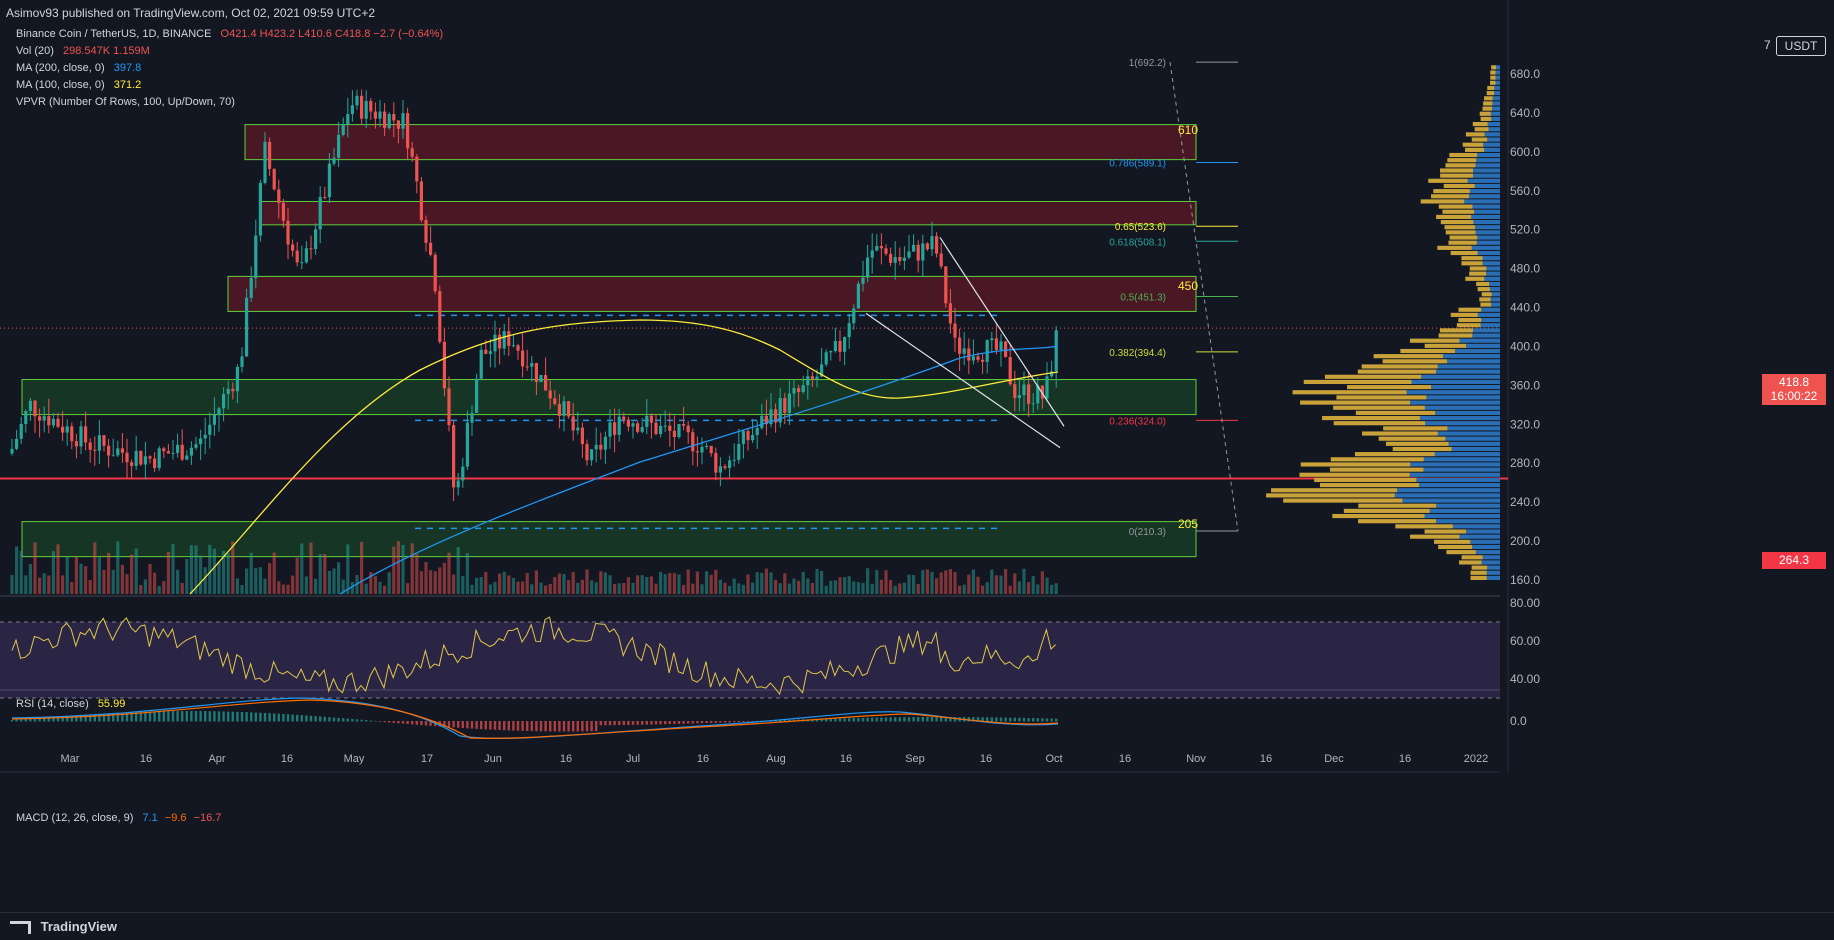 The width and height of the screenshot is (1834, 940). Describe the element at coordinates (624, 457) in the screenshot. I see `ma100-line` at that location.